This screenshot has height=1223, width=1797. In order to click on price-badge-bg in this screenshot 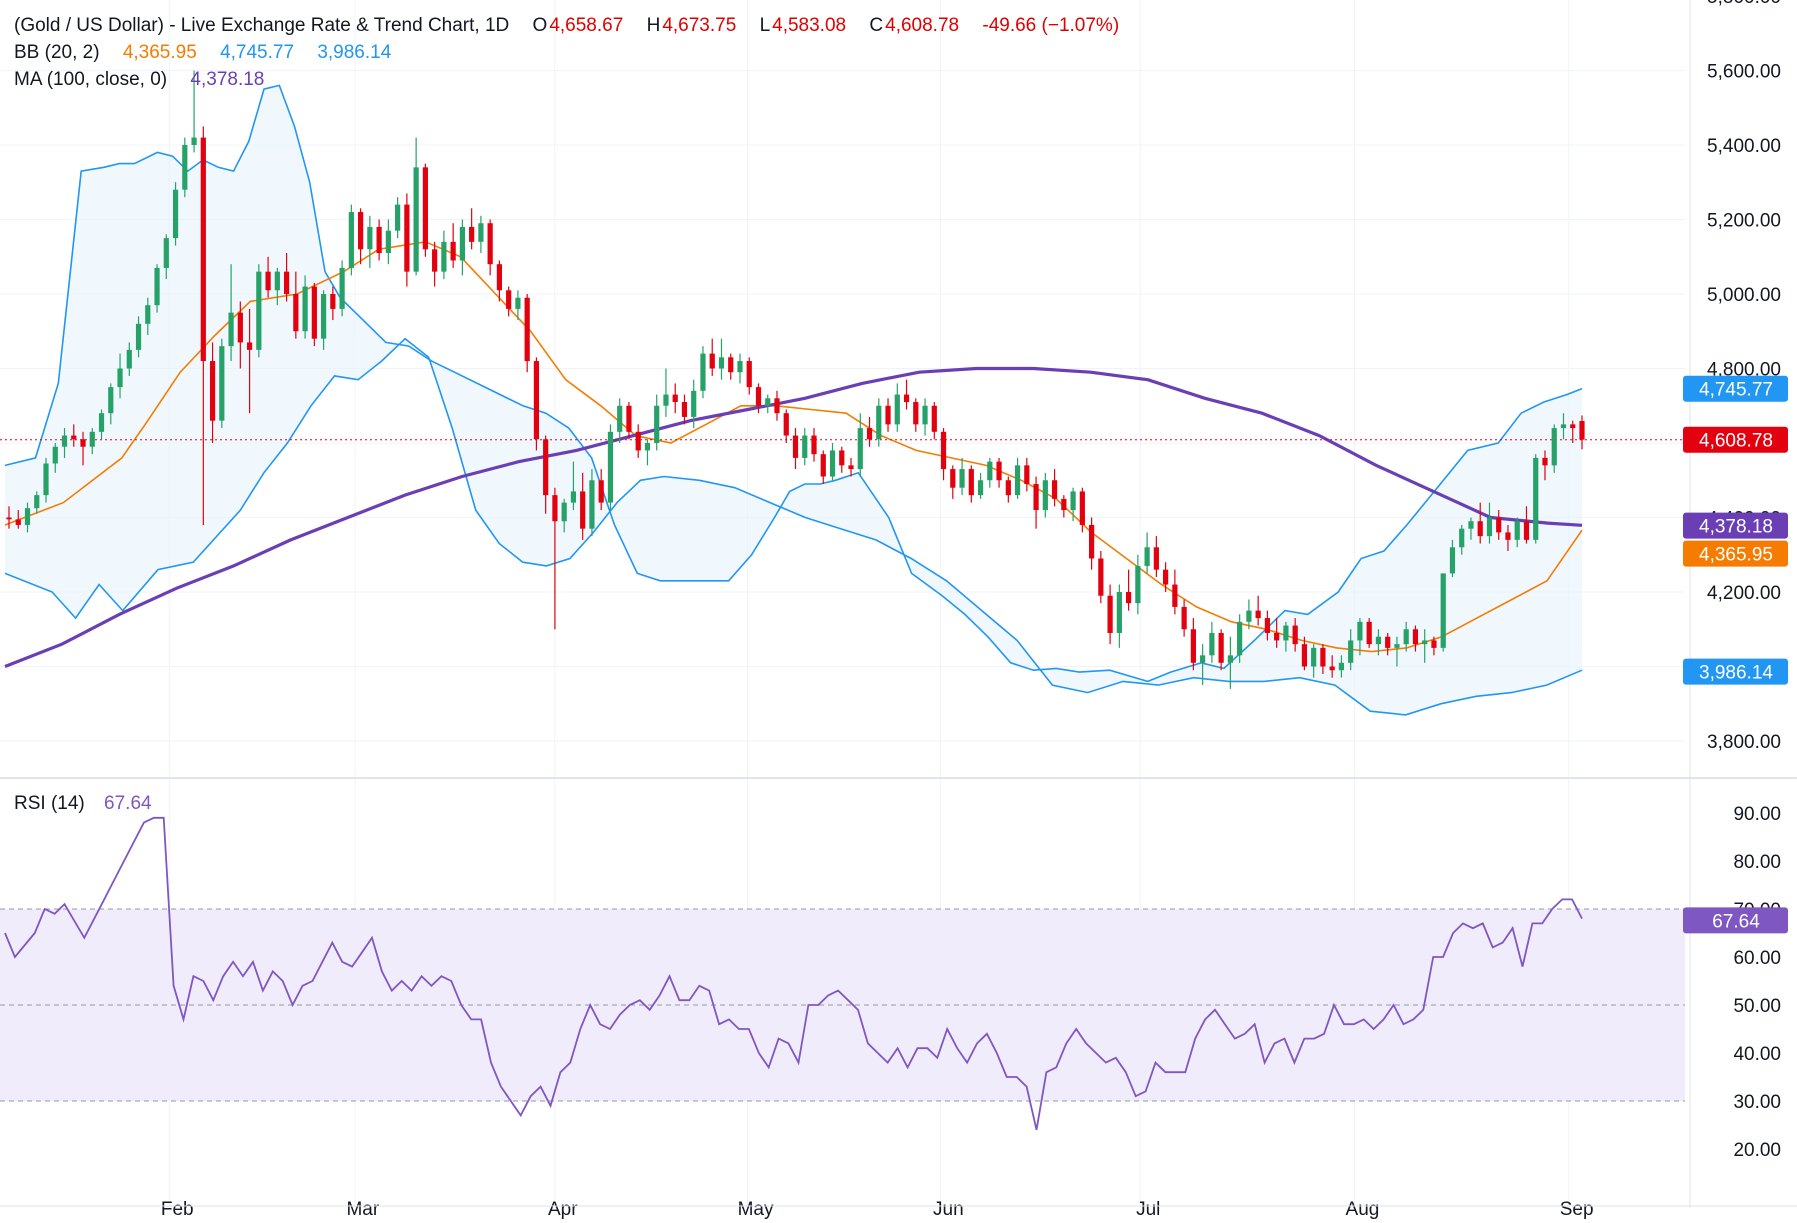, I will do `click(1735, 388)`.